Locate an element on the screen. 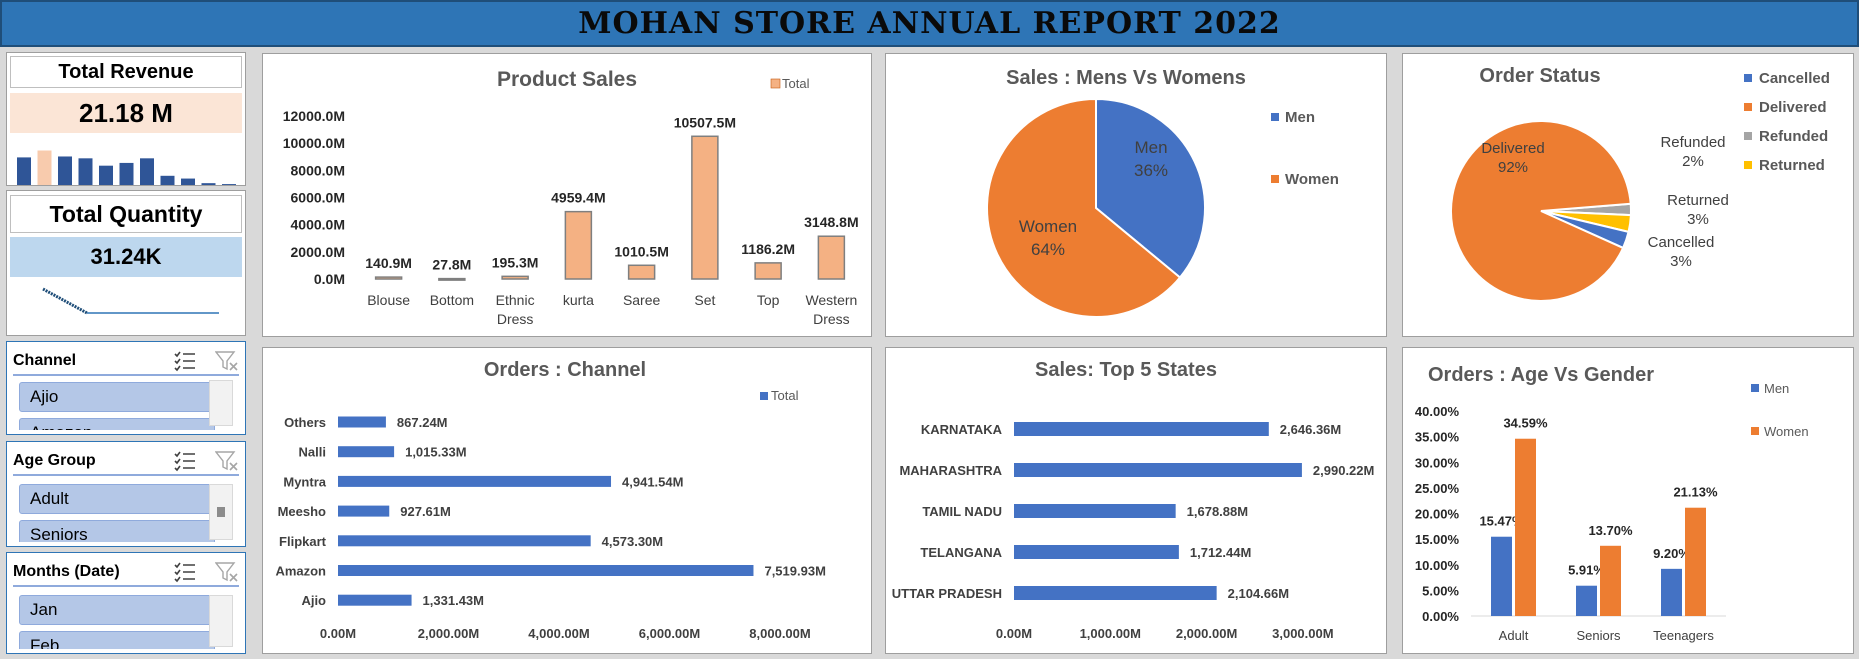 Image resolution: width=1859 pixels, height=659 pixels. months-scrollbar is located at coordinates (221, 621).